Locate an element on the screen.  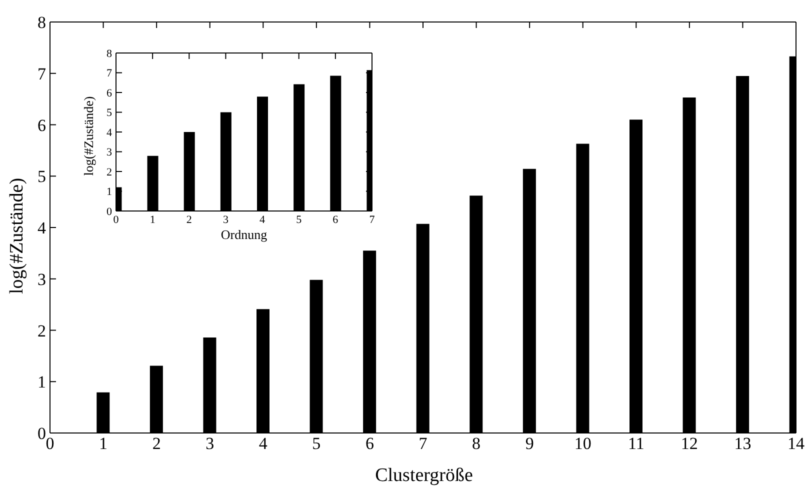
x-tick-label: 12 is located at coordinates (689, 444).